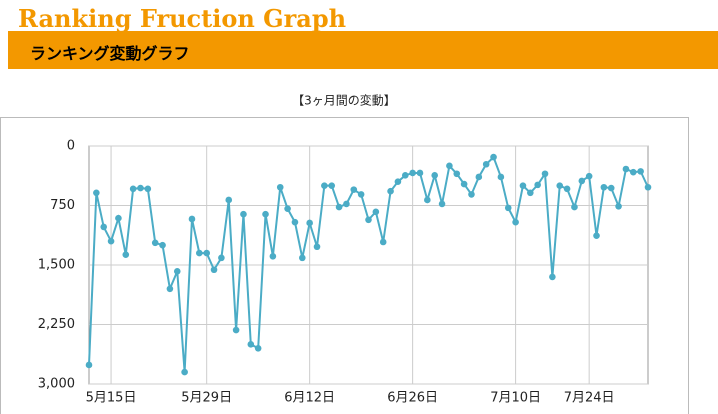 This screenshot has width=718, height=414. Describe the element at coordinates (589, 398) in the screenshot. I see `x-tick-label: 7月24日` at that location.